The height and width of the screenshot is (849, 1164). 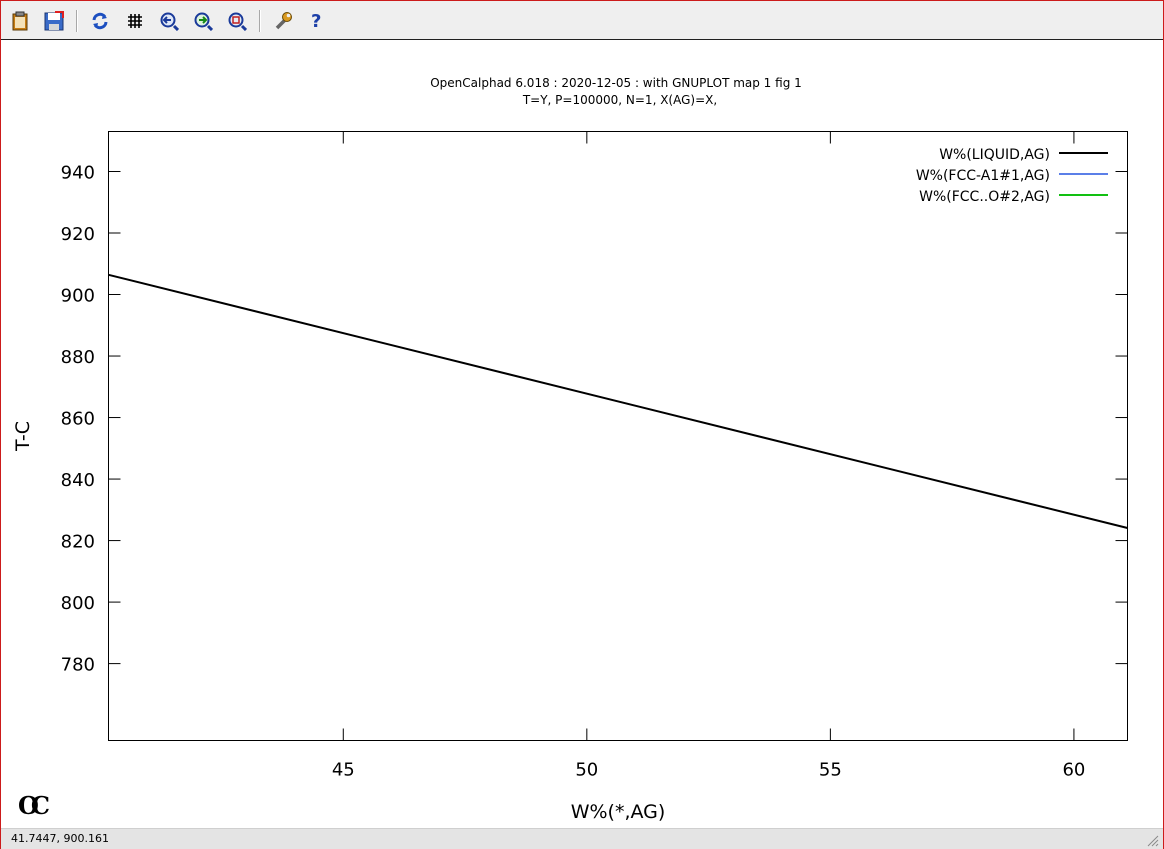 What do you see at coordinates (203, 21) in the screenshot?
I see `next-zoom-icon` at bounding box center [203, 21].